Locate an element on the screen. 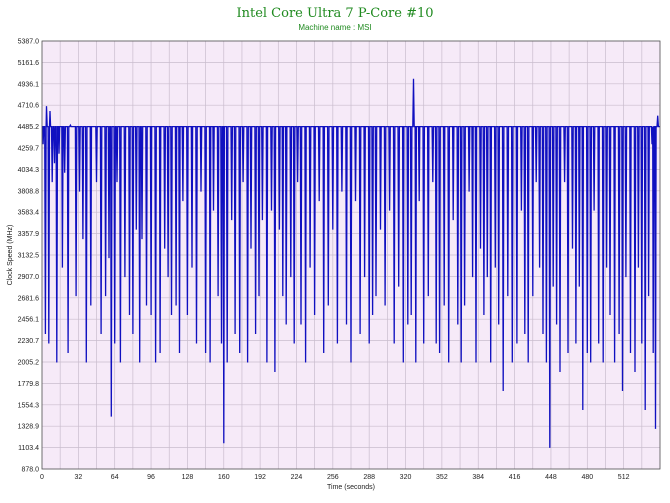 Image resolution: width=670 pixels, height=503 pixels. x-tick-label: 32 is located at coordinates (78, 477).